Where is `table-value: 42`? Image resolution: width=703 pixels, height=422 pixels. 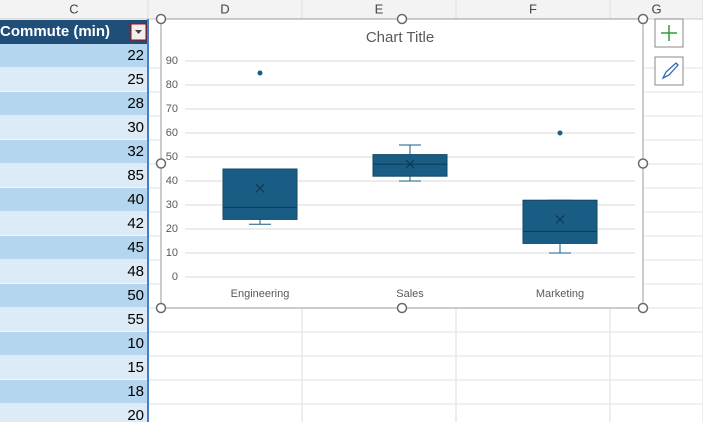 table-value: 42 is located at coordinates (135, 223).